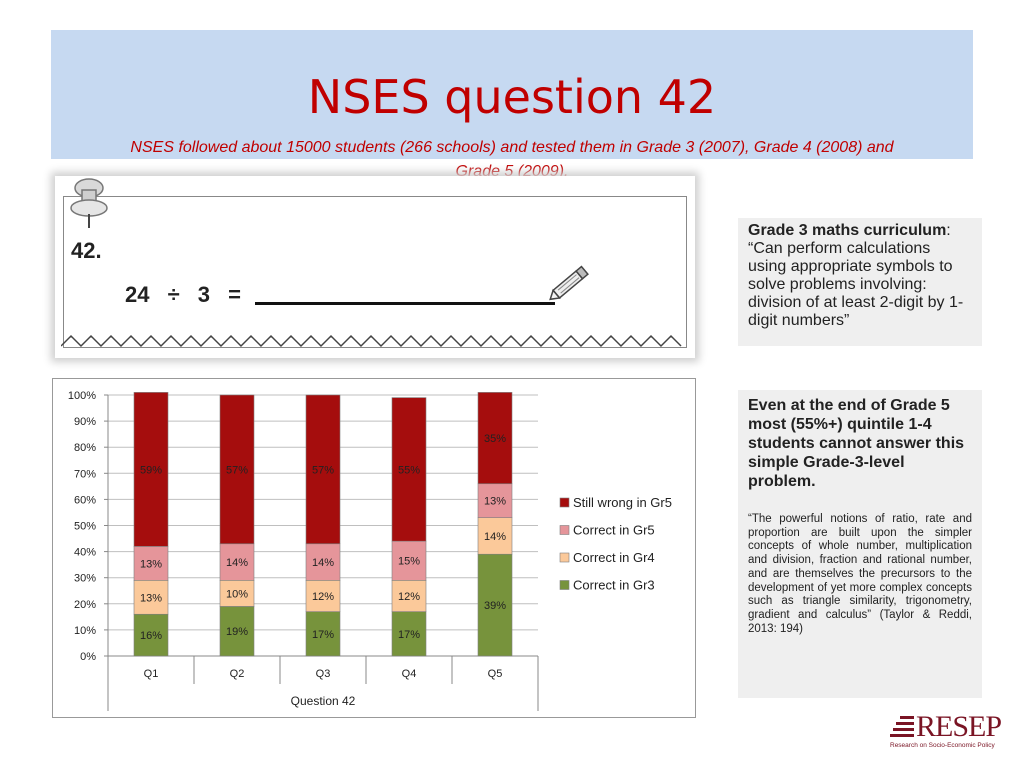 This screenshot has height=768, width=1024. What do you see at coordinates (959, 726) in the screenshot?
I see `logo-wordmark: RESEP` at bounding box center [959, 726].